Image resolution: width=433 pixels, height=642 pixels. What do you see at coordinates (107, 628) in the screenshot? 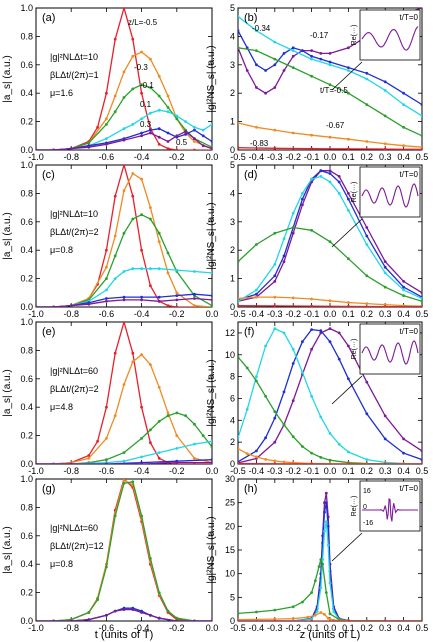
I see `x-tick-label: -0.6` at bounding box center [107, 628].